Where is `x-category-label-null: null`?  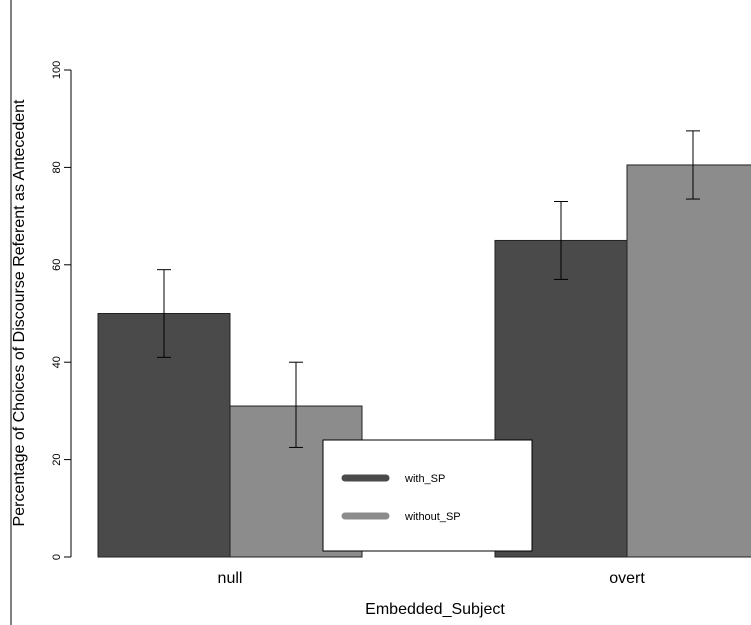 x-category-label-null: null is located at coordinates (230, 578).